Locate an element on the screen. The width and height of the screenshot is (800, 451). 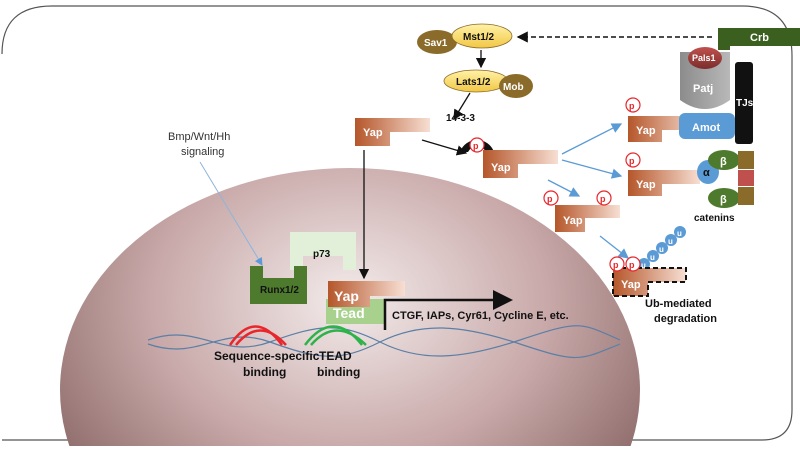
cadherin-block-bottom is located at coordinates (746, 196).